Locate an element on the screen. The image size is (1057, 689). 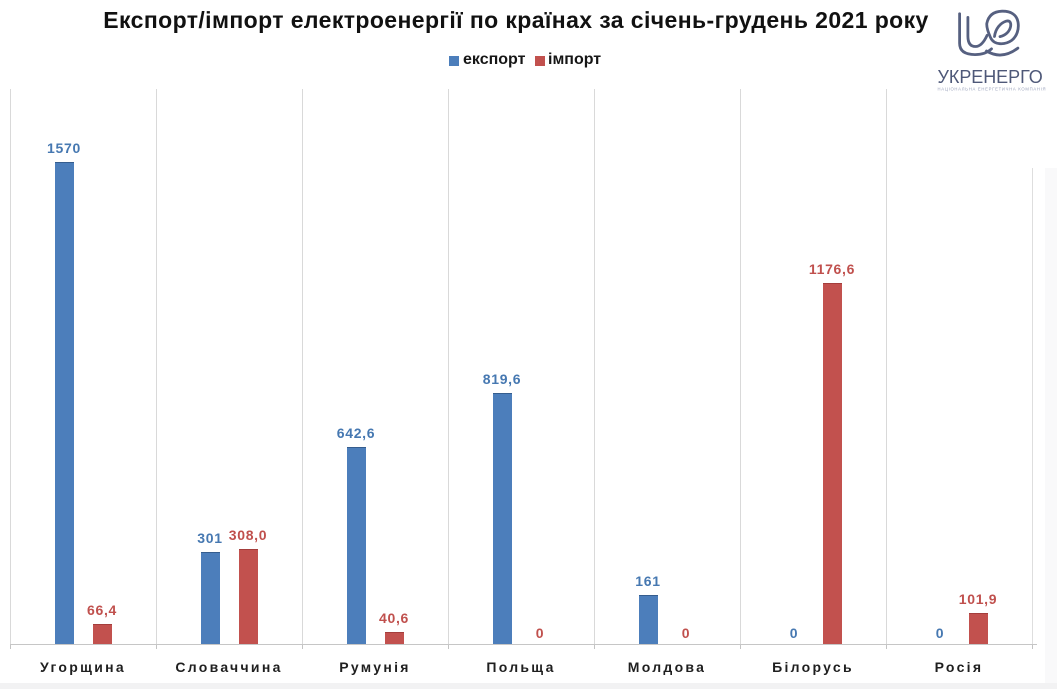
svg-text: УКРЕНЕРГО is located at coordinates (990, 77).